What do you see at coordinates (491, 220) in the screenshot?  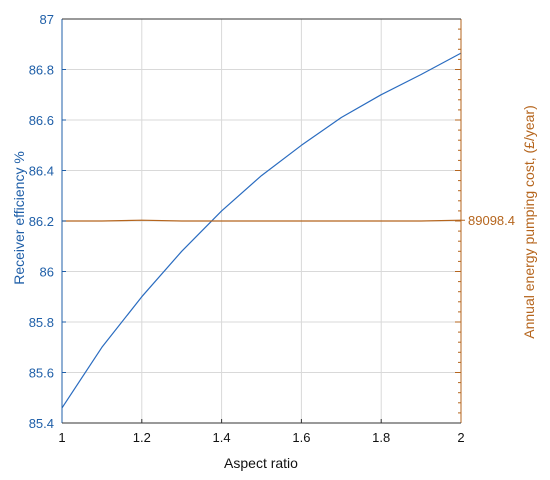 I see `right-axis-annotation: 89098.4` at bounding box center [491, 220].